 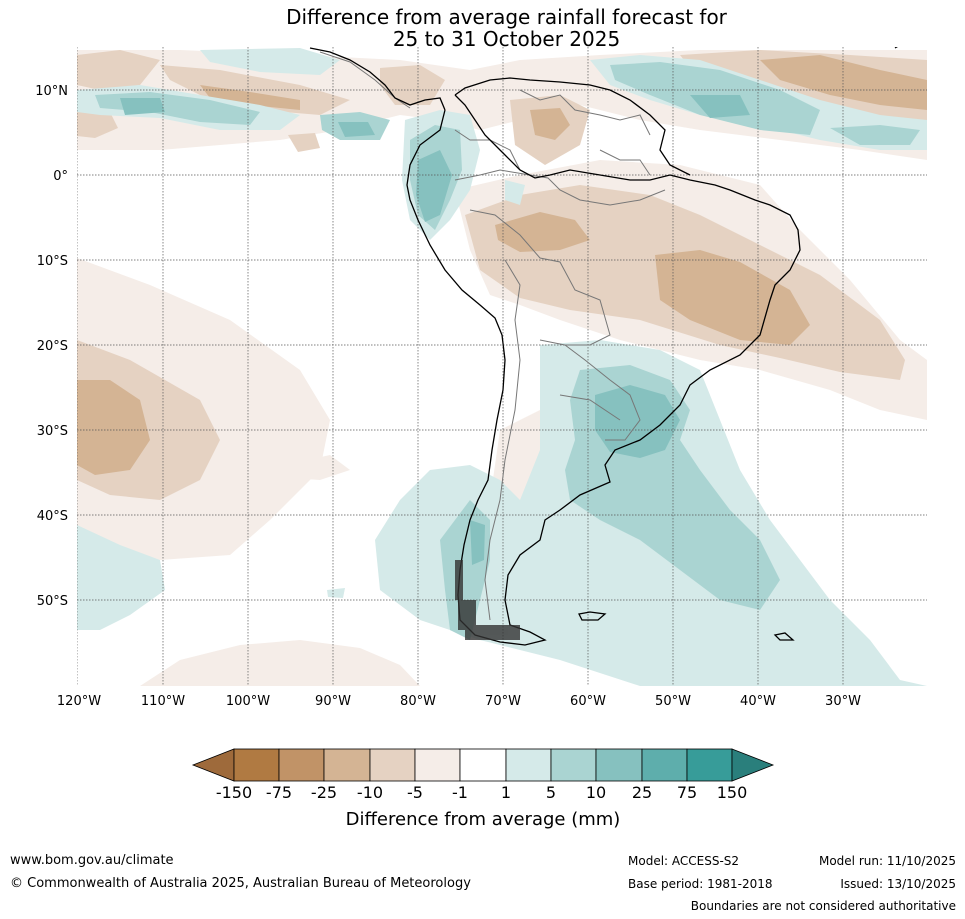 I want to click on lat-label: 20°S, so click(x=52, y=346).